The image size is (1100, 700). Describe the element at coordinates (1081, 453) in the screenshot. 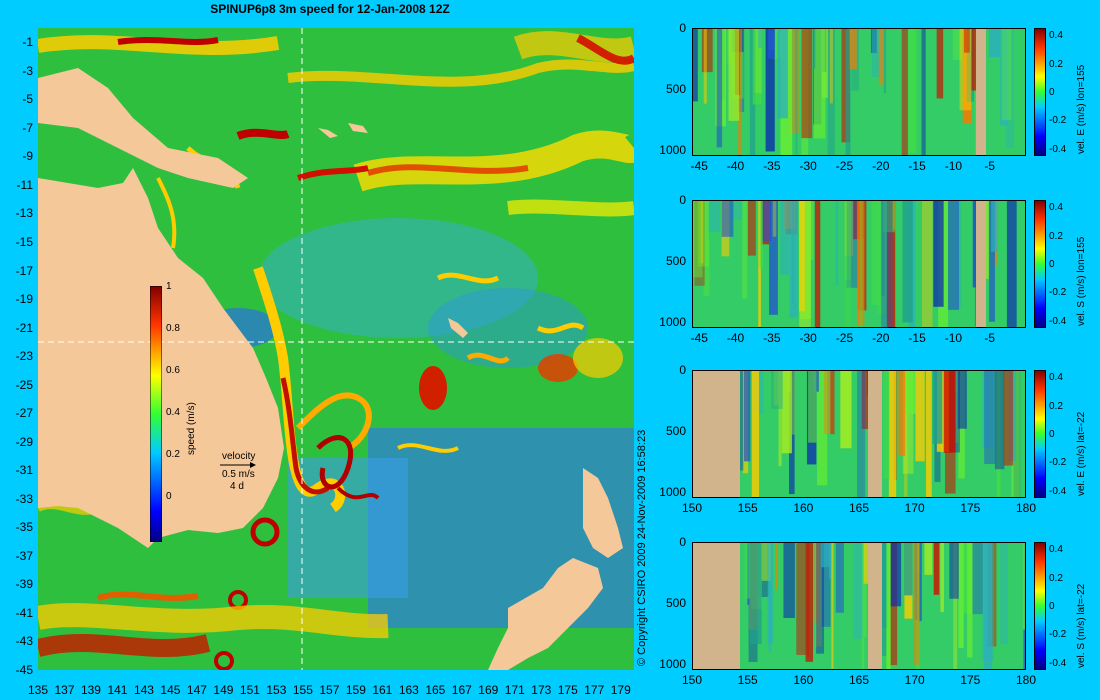

I see `section-label: vel. E (m/s) lat=-22` at that location.